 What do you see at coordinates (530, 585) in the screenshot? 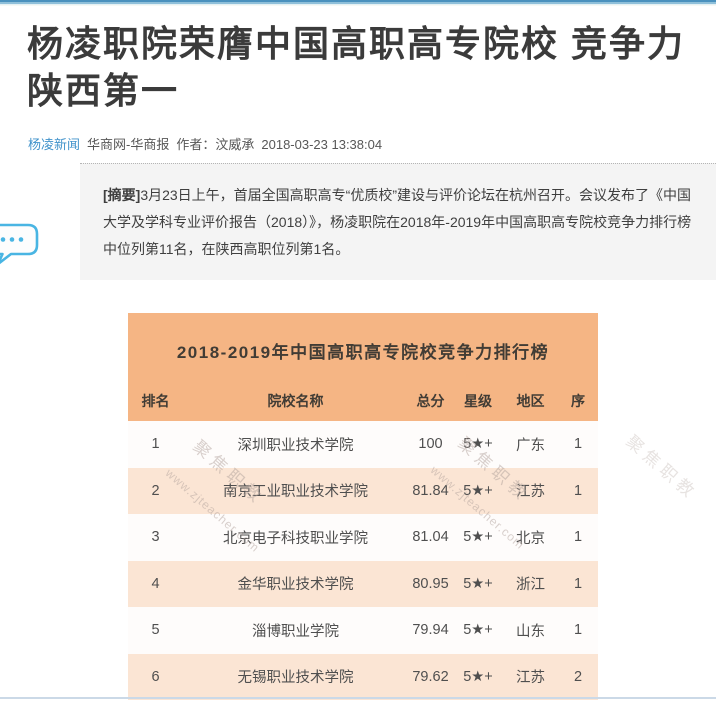
I see `cell-region: 浙江` at bounding box center [530, 585].